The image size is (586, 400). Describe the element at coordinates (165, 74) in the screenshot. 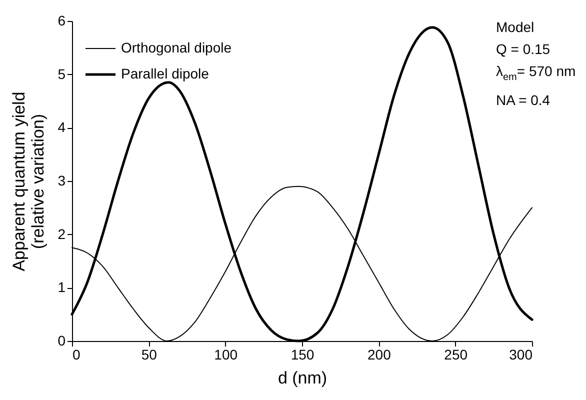

I see `legend-label: Parallel dipole` at that location.